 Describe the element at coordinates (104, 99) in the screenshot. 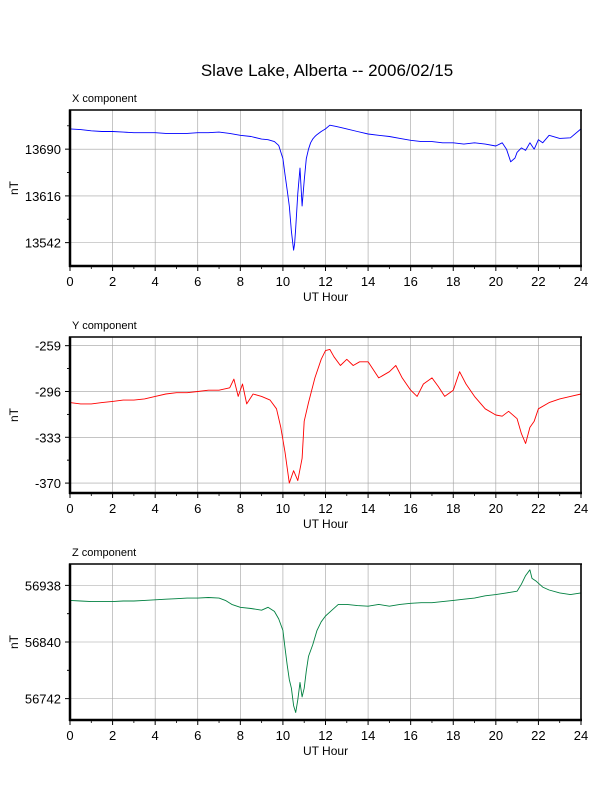

I see `x-component-title: X component` at that location.